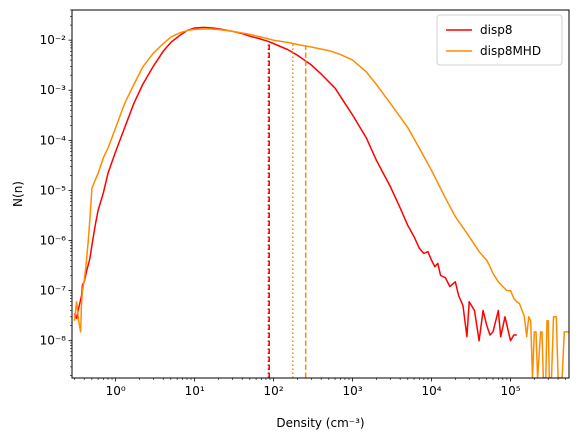 The width and height of the screenshot is (578, 445). What do you see at coordinates (53, 90) in the screenshot?
I see `y-tick-label: 10⁻³` at bounding box center [53, 90].